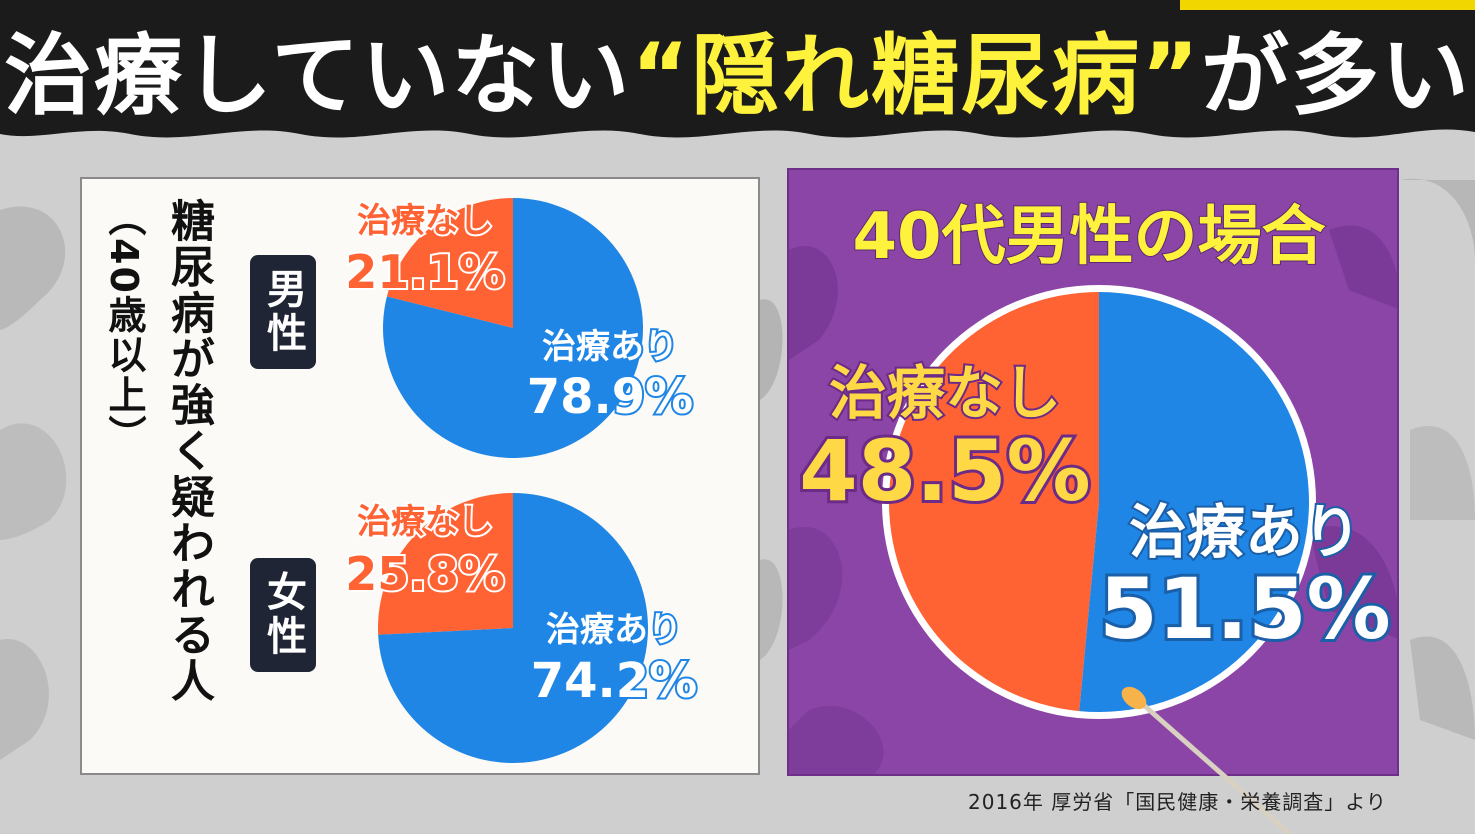 This screenshot has width=1475, height=834. What do you see at coordinates (188, 451) in the screenshot?
I see `caption-main: 糖尿病が強く疑われる人` at bounding box center [188, 451].